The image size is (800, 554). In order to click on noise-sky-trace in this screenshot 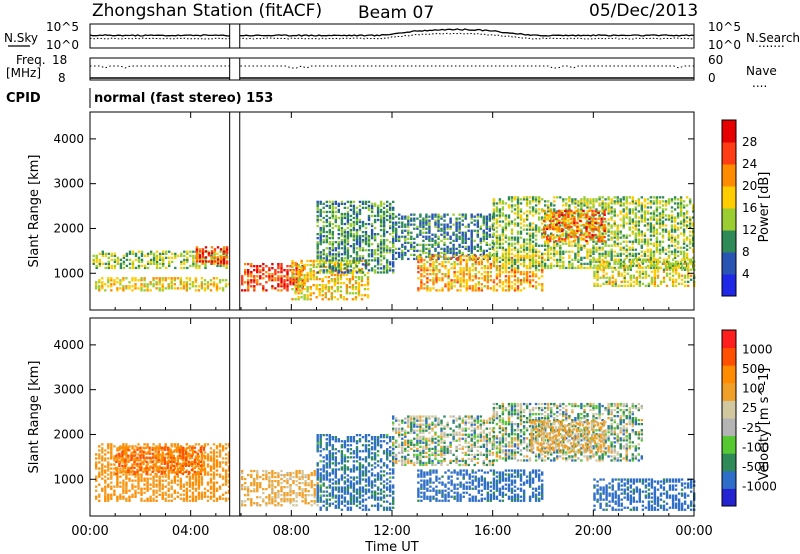, I will do `click(392, 32)`.